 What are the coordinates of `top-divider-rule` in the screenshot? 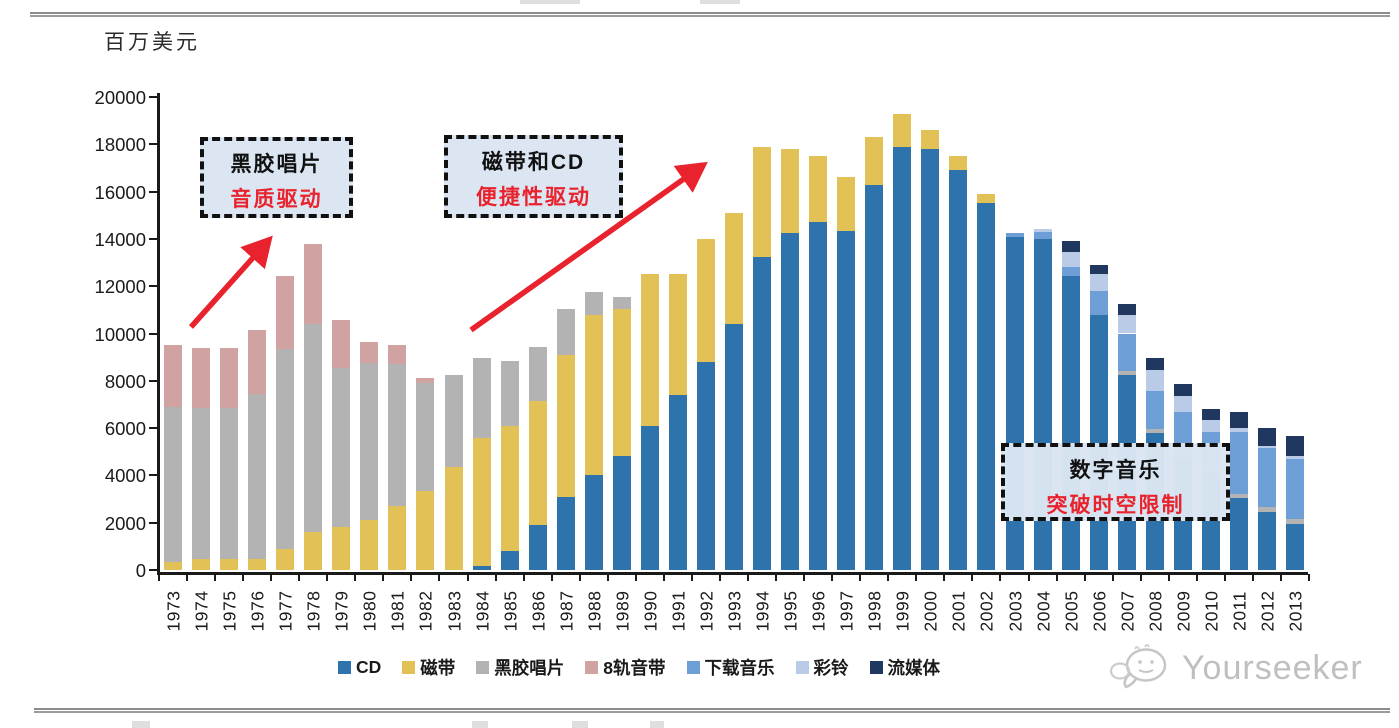 It's located at (710, 14).